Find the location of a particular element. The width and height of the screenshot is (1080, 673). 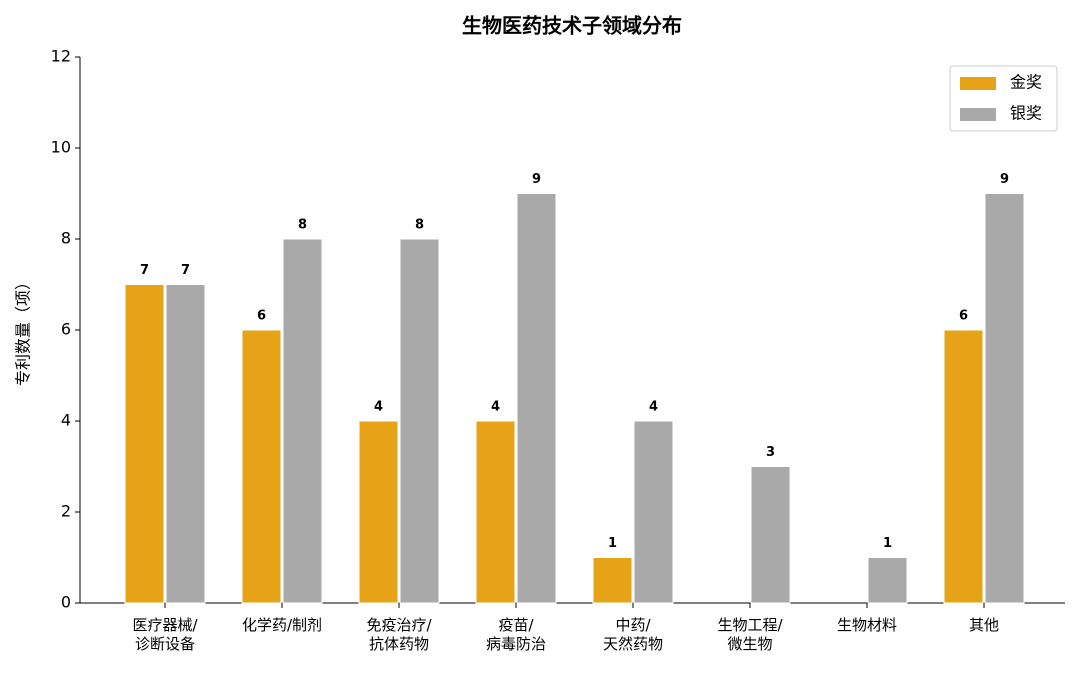

legend-label: 金奖 is located at coordinates (1026, 82).